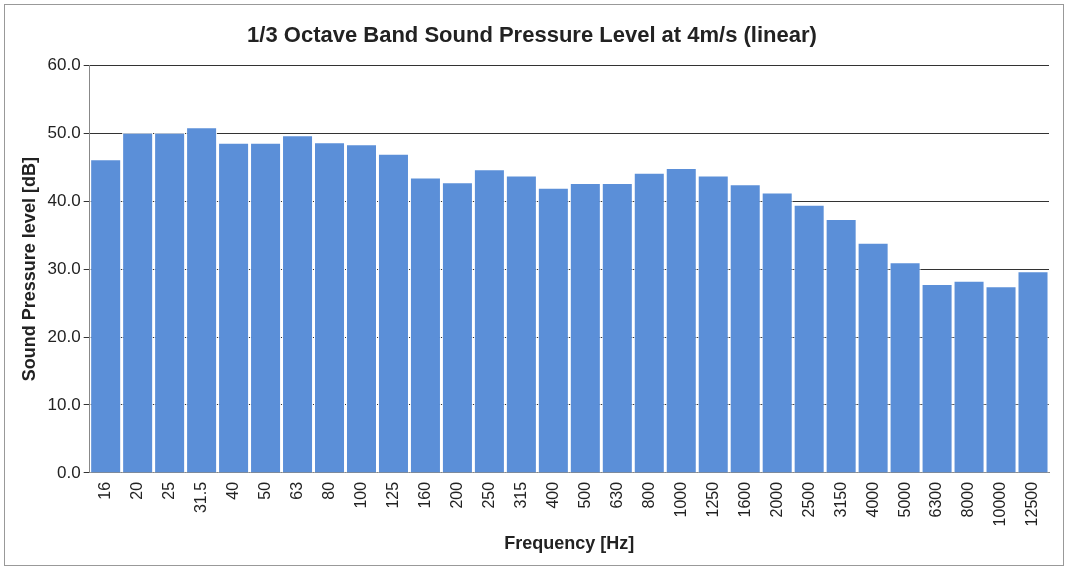 This screenshot has height=572, width=1069. I want to click on x-tick-label: 2000, so click(776, 499).